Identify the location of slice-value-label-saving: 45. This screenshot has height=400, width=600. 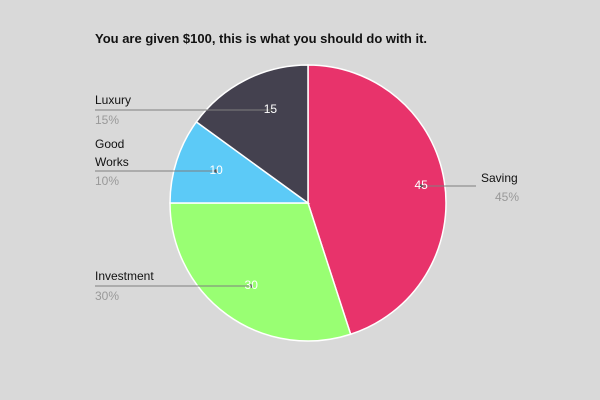
(421, 185).